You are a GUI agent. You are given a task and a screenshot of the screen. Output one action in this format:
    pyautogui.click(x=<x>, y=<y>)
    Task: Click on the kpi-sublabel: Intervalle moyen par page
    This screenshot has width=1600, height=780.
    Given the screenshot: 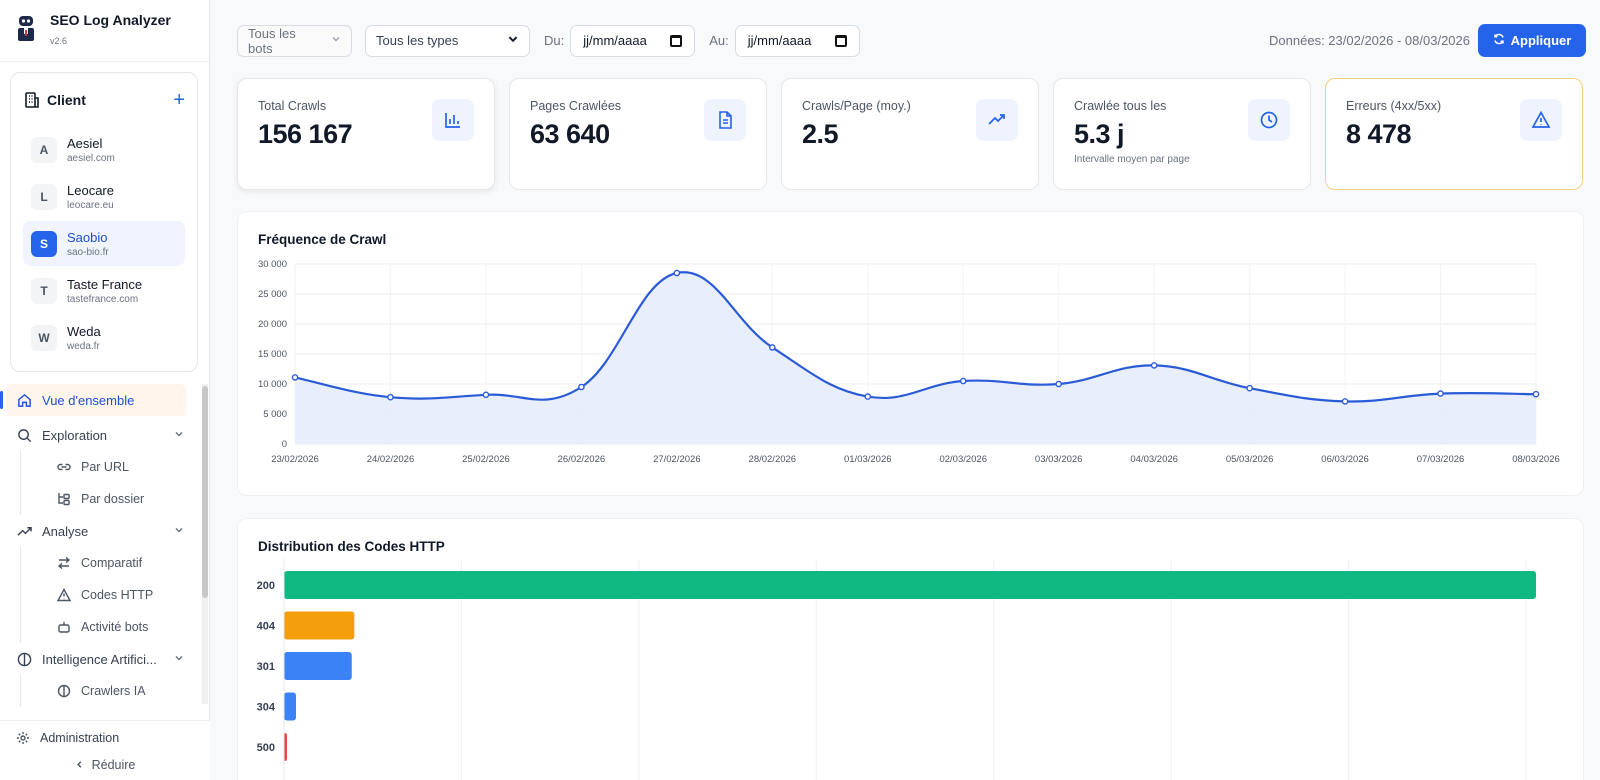 What is the action you would take?
    pyautogui.click(x=1132, y=159)
    